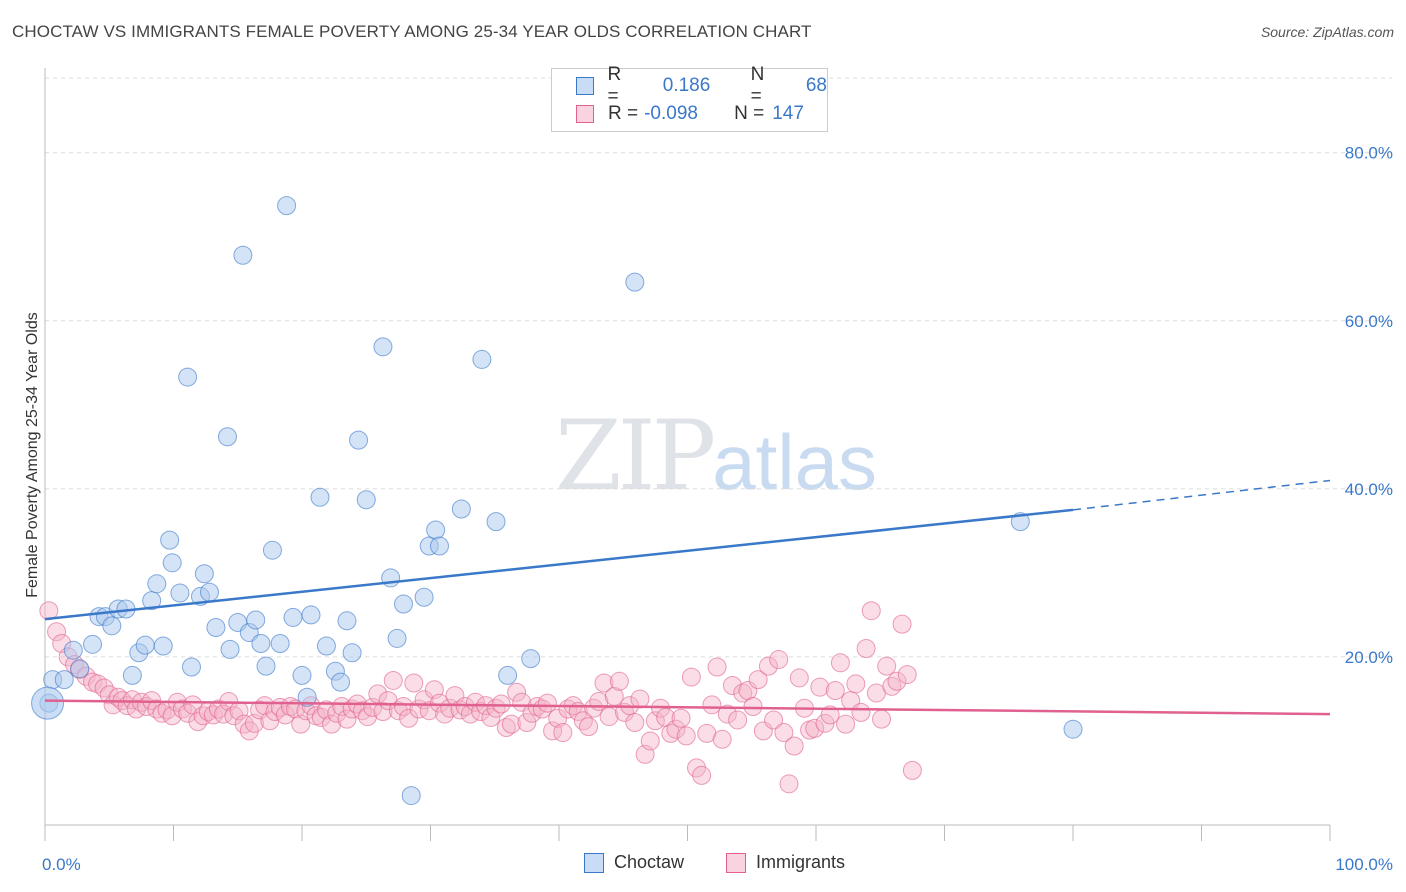 Image resolution: width=1406 pixels, height=892 pixels. Describe the element at coordinates (634, 862) in the screenshot. I see `bottom-legend-choctaw: Choctaw` at that location.